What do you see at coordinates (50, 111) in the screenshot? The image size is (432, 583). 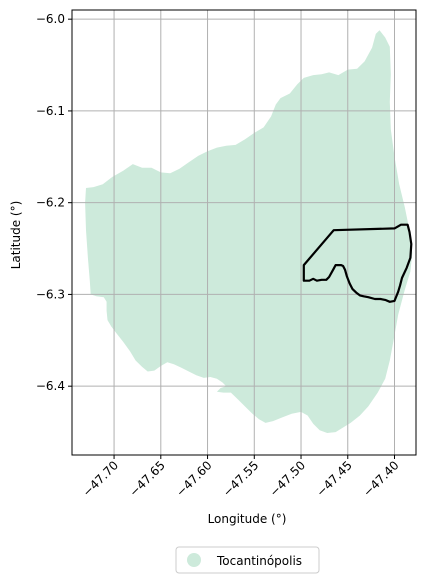 I see `y-tick-label-1: −6.1` at bounding box center [50, 111].